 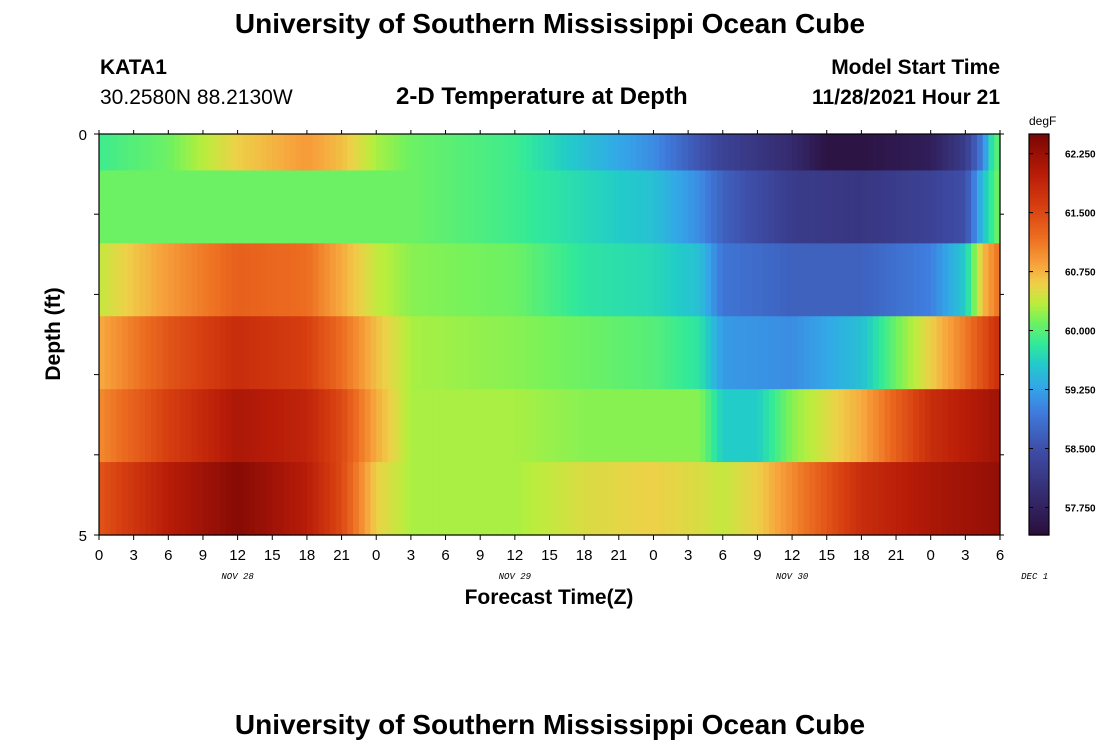 I want to click on model-start-label: Model Start Time, so click(x=915, y=67).